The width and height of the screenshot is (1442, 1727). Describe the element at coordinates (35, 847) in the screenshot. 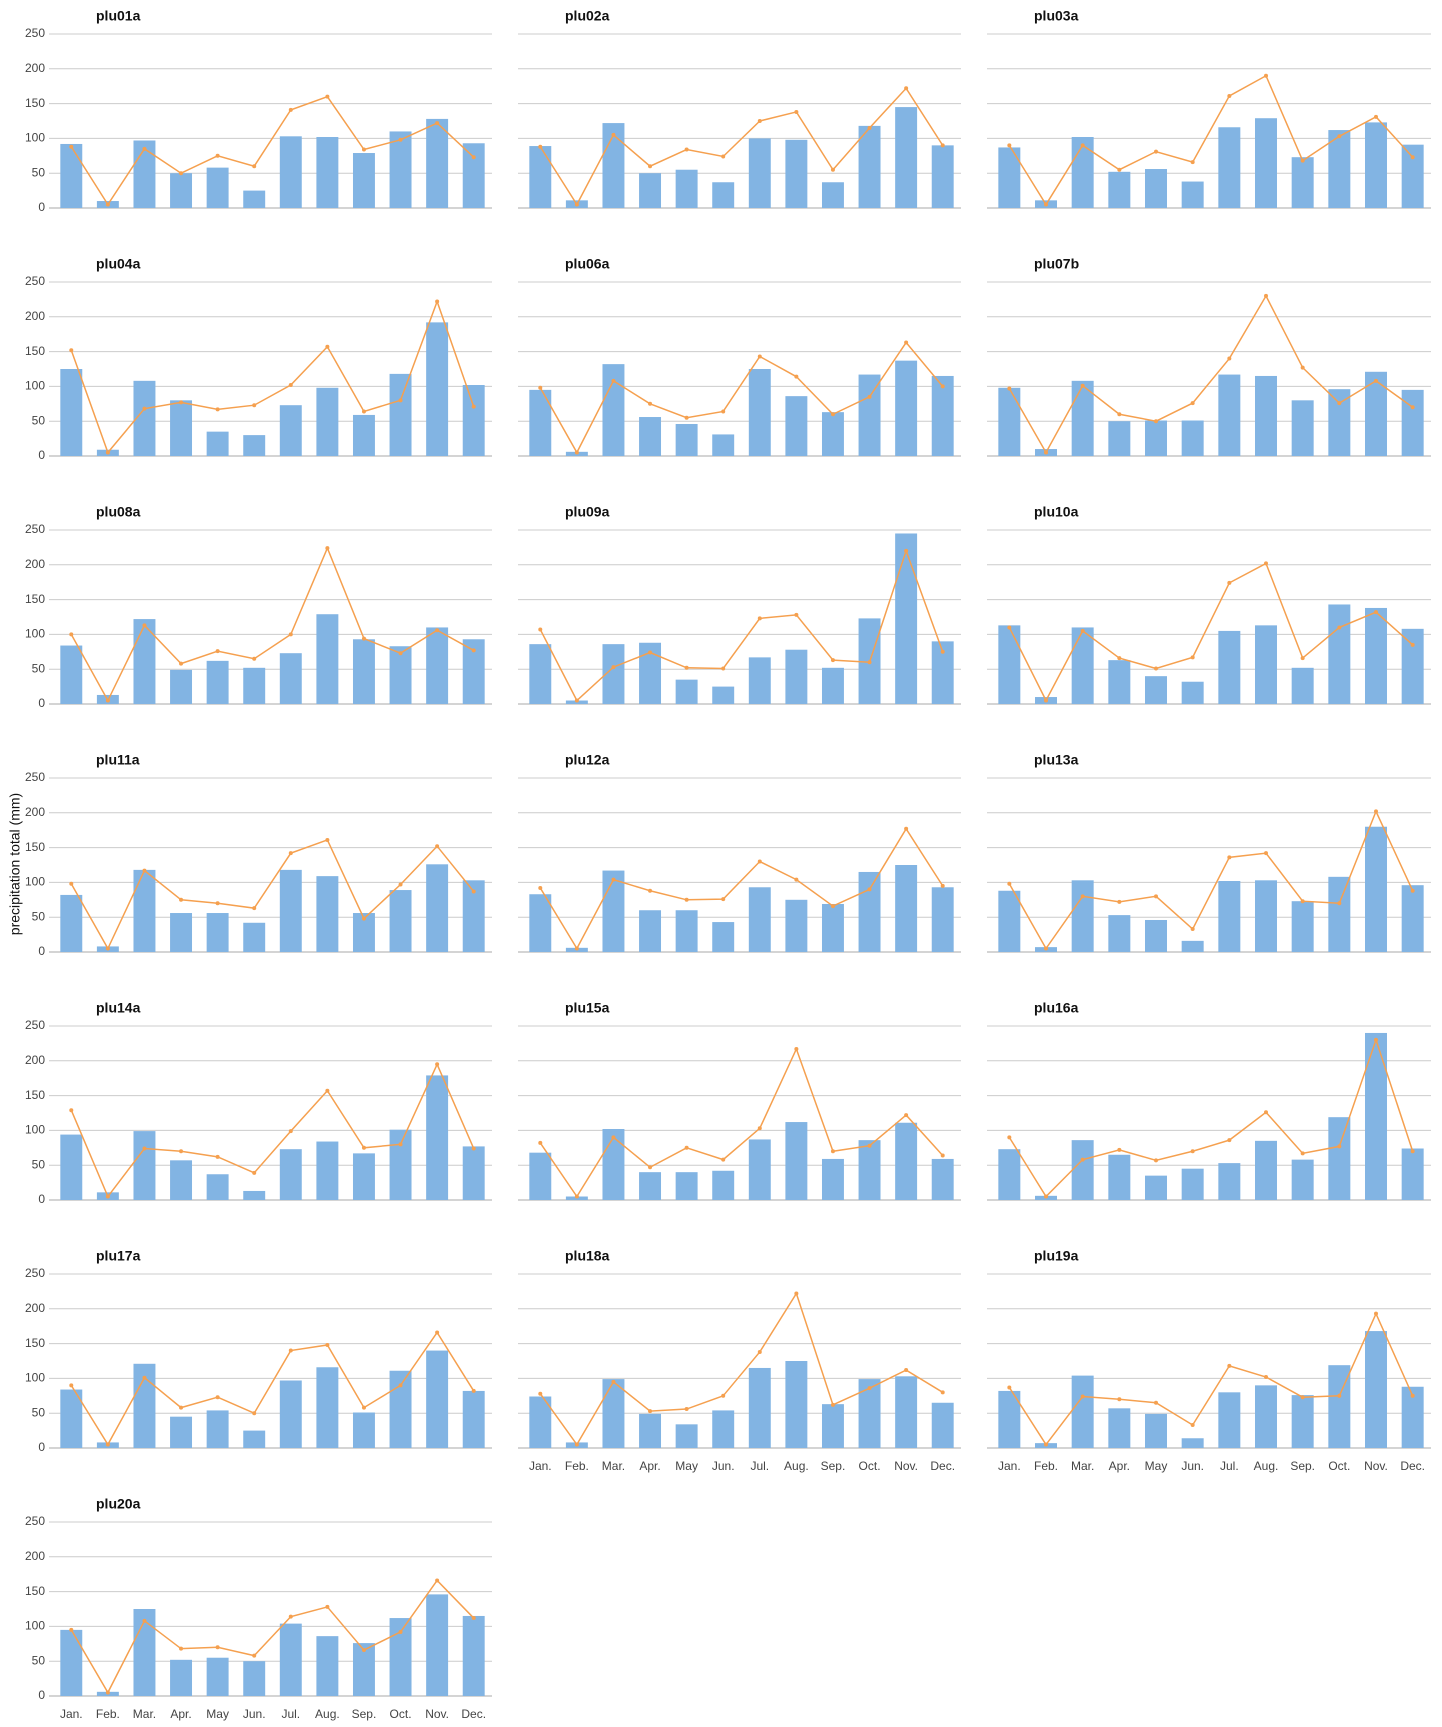

I see `y-tick-label: 150` at that location.